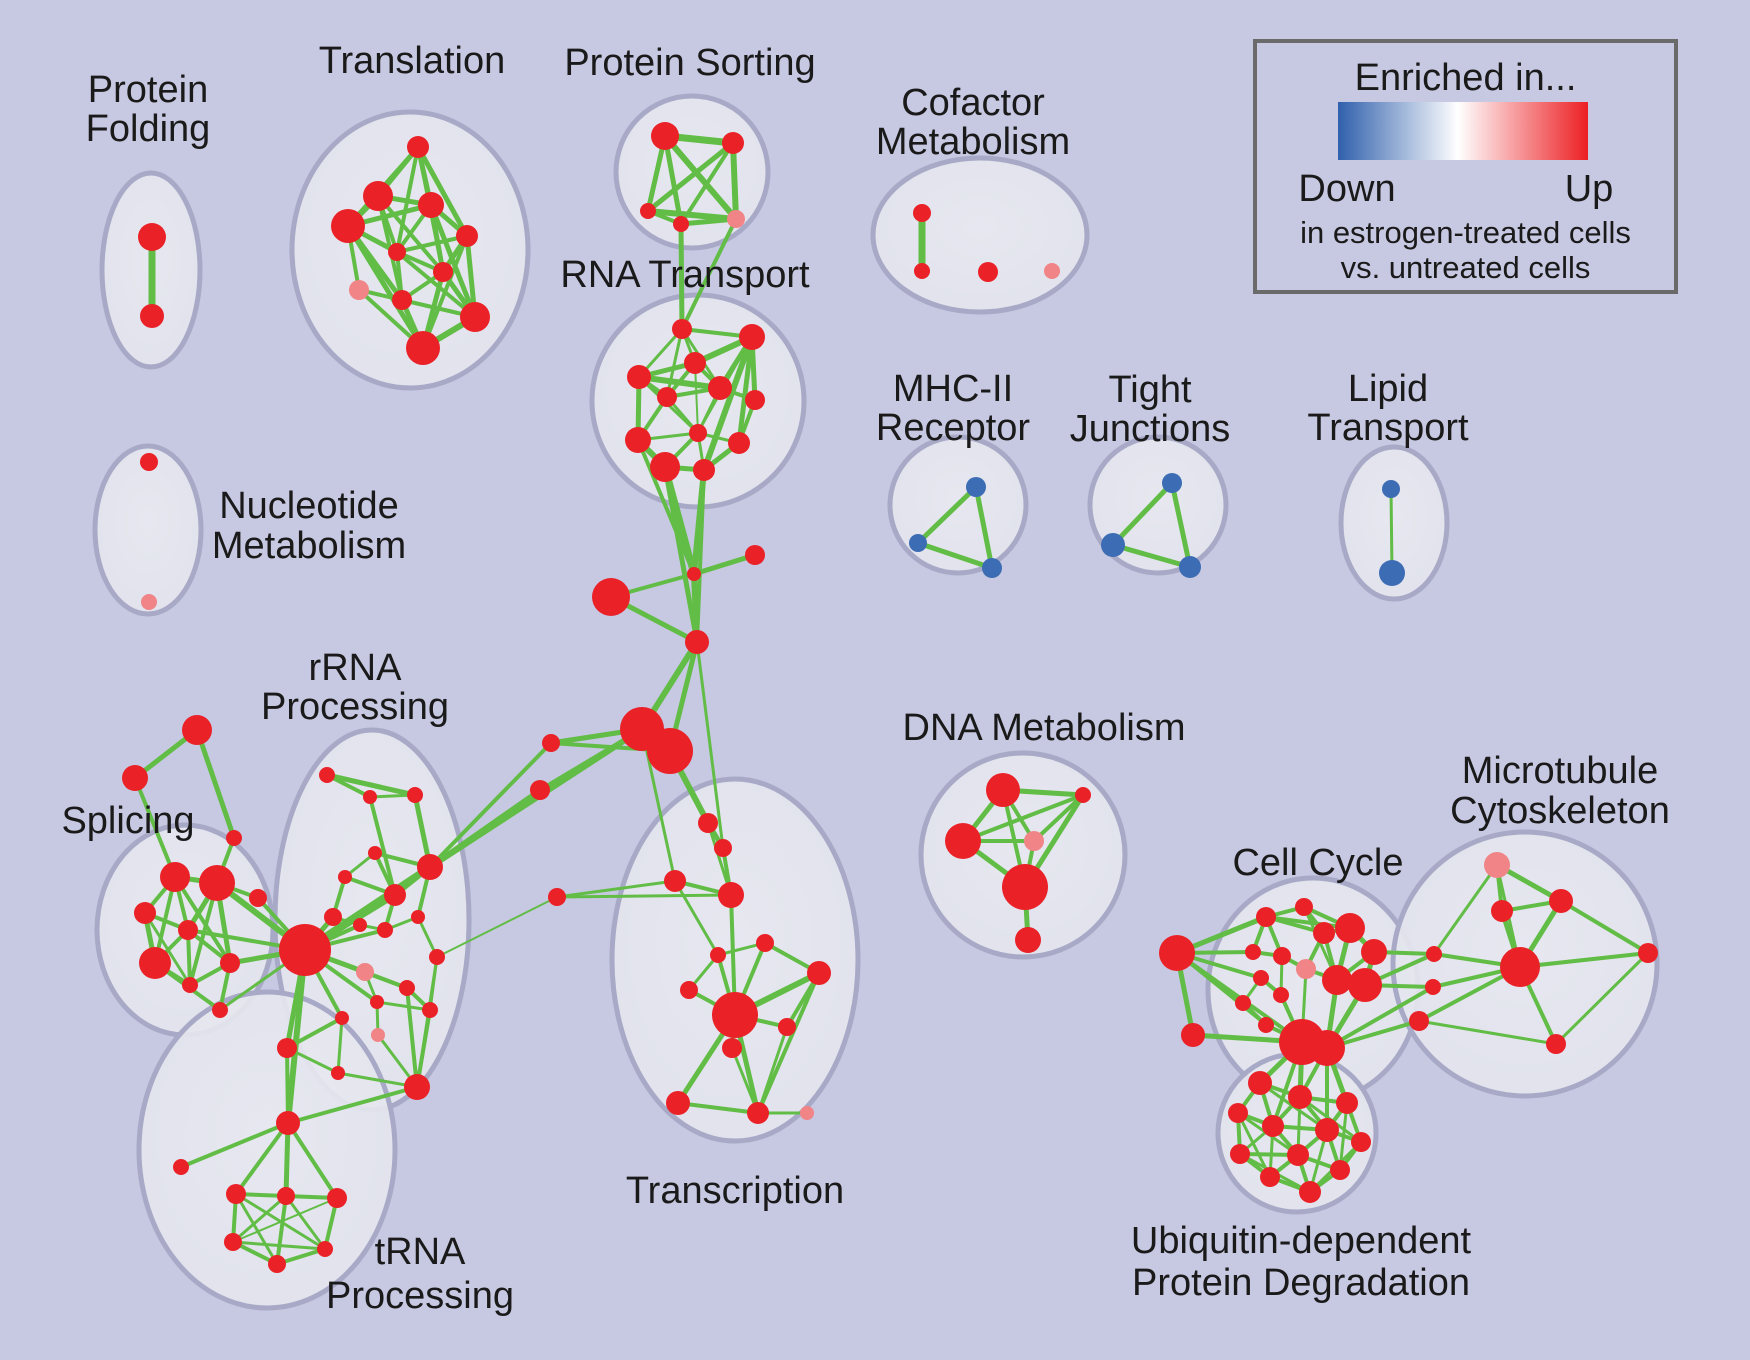 The width and height of the screenshot is (1750, 1360). What do you see at coordinates (378, 1035) in the screenshot?
I see `gene-set-node-rr18` at bounding box center [378, 1035].